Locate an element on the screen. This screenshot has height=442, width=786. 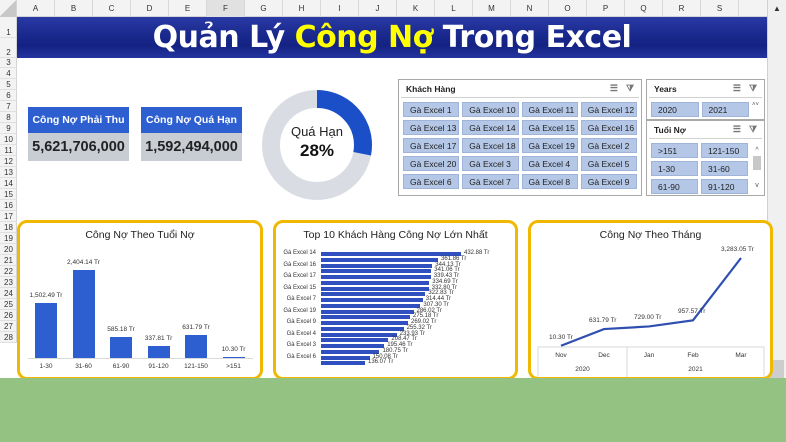
slicer-item: >151 is located at coordinates (674, 150).